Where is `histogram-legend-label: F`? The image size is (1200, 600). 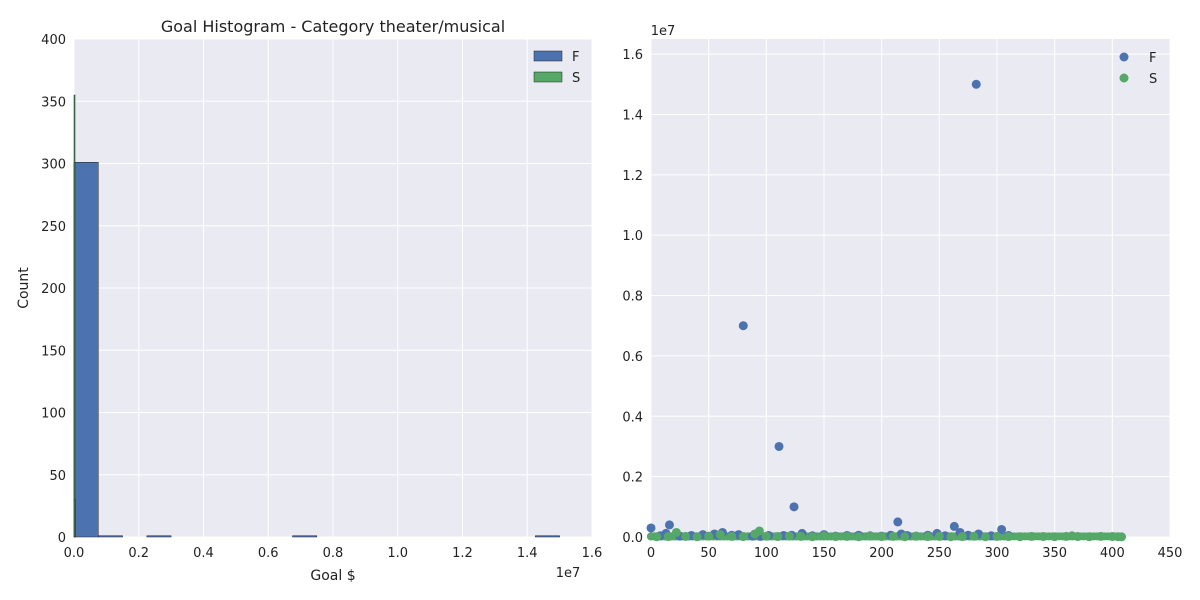 histogram-legend-label: F is located at coordinates (575, 57).